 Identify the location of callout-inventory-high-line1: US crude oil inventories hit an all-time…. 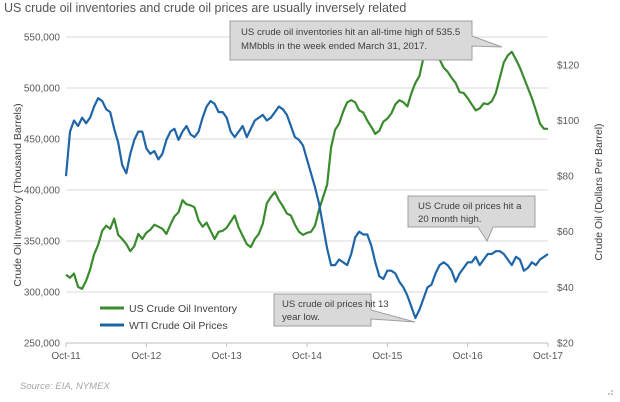
(350, 32).